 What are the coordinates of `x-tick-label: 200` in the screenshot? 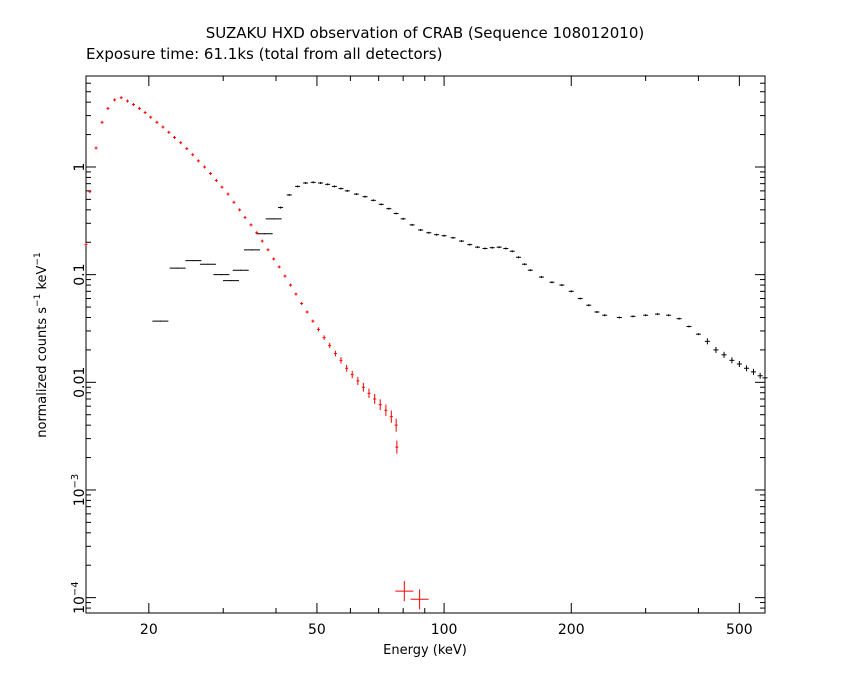 It's located at (571, 630).